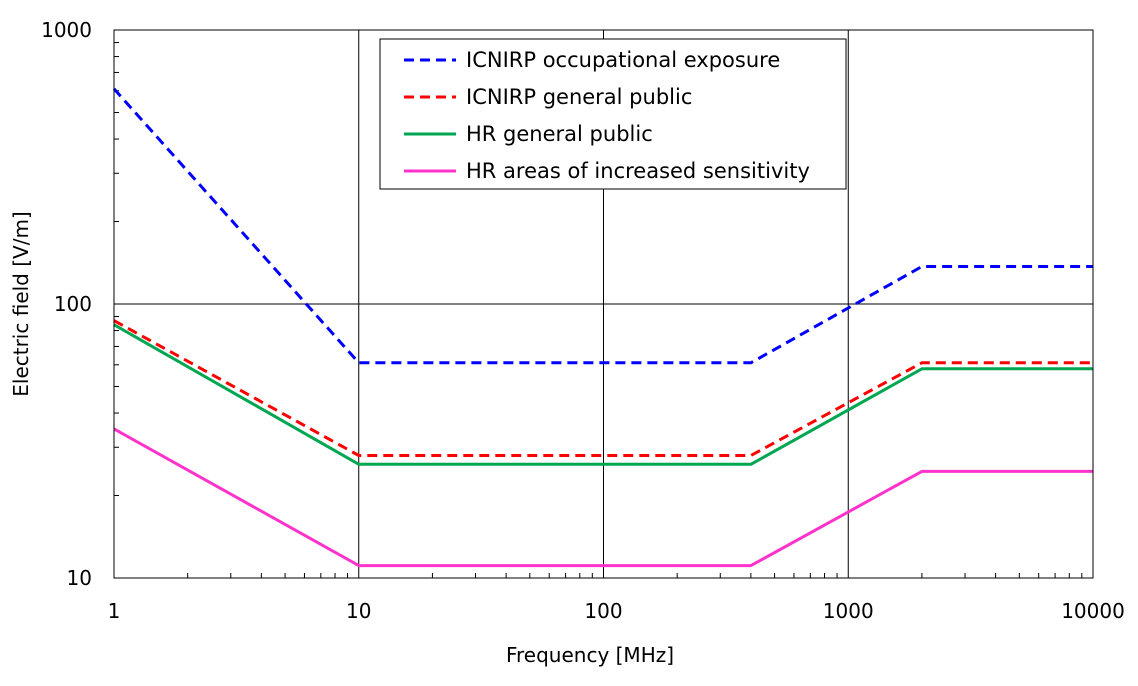  I want to click on legend-label-icnirp-occupational: ICNIRP occupational exposure, so click(623, 60).